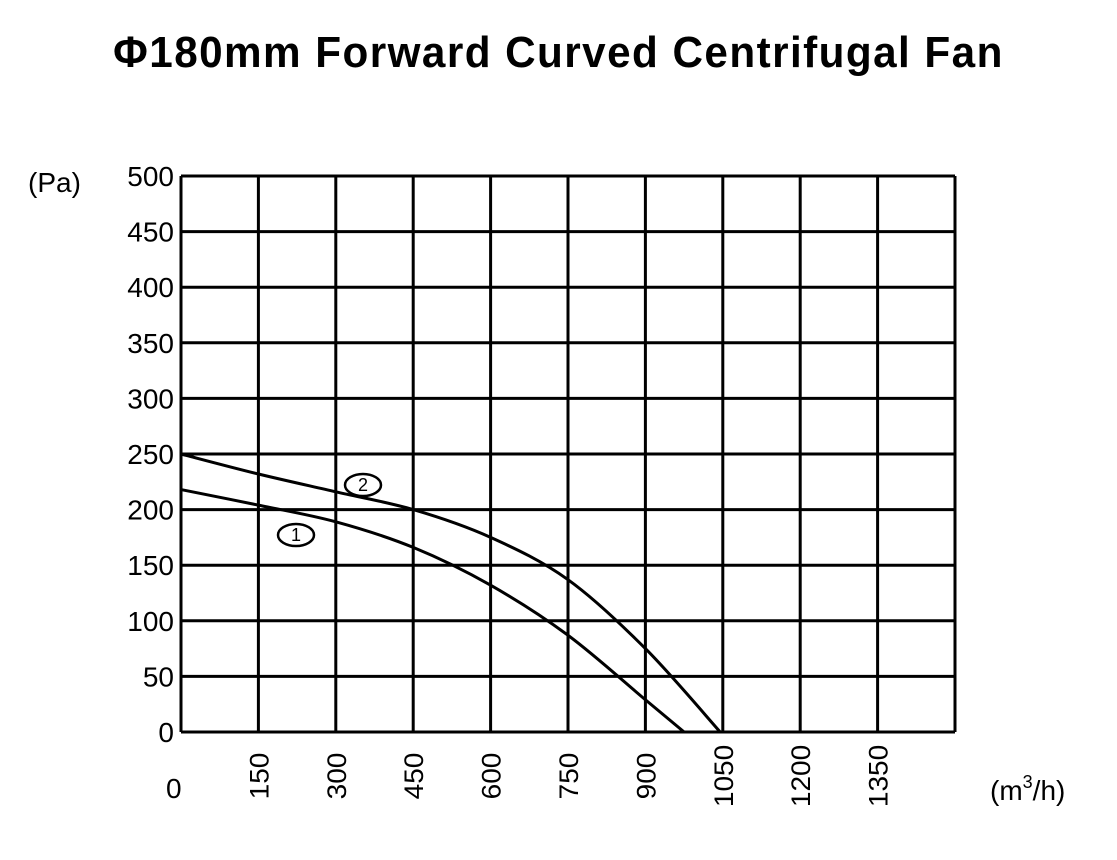 This screenshot has height=860, width=1117. I want to click on curve-marker-c2, so click(363, 485).